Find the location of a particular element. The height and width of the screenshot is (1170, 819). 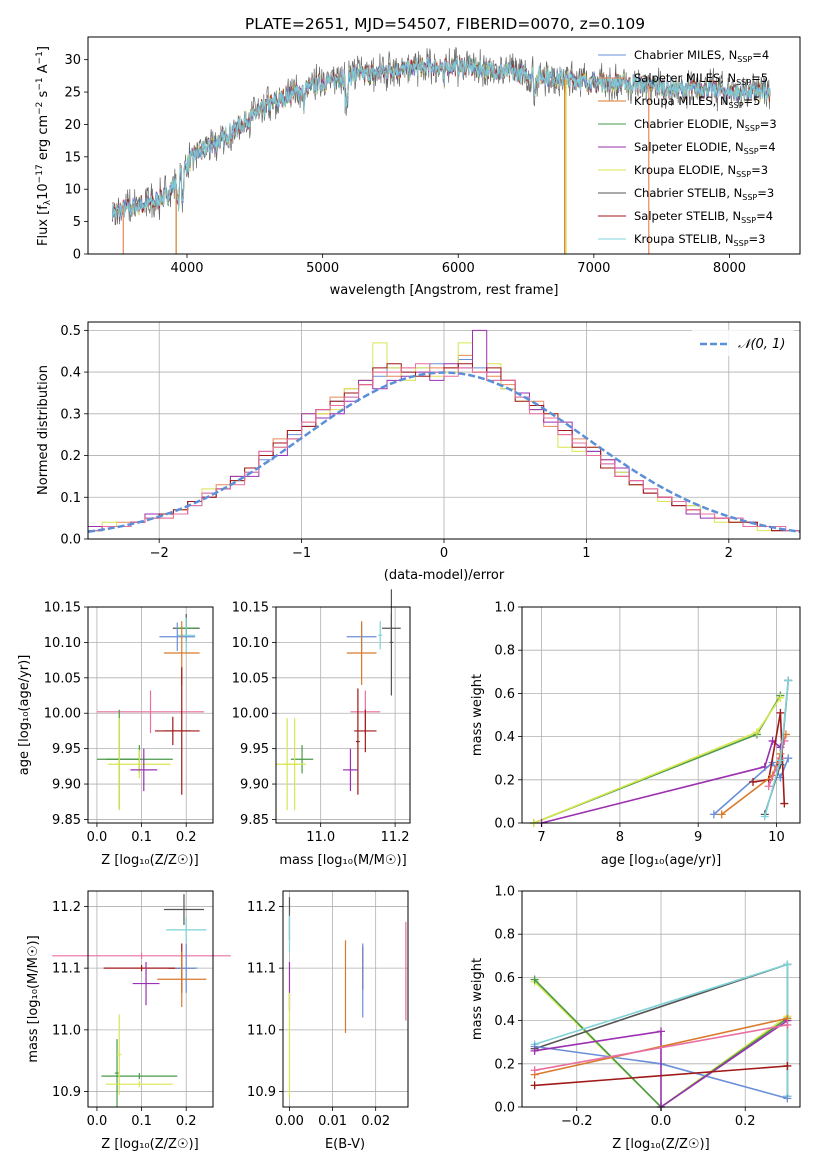

z-weight-ticks: −0.2 0.0 0.2 0.0 0.2 0.4 0.6 0.8 1.0 is located at coordinates (624, 1007).